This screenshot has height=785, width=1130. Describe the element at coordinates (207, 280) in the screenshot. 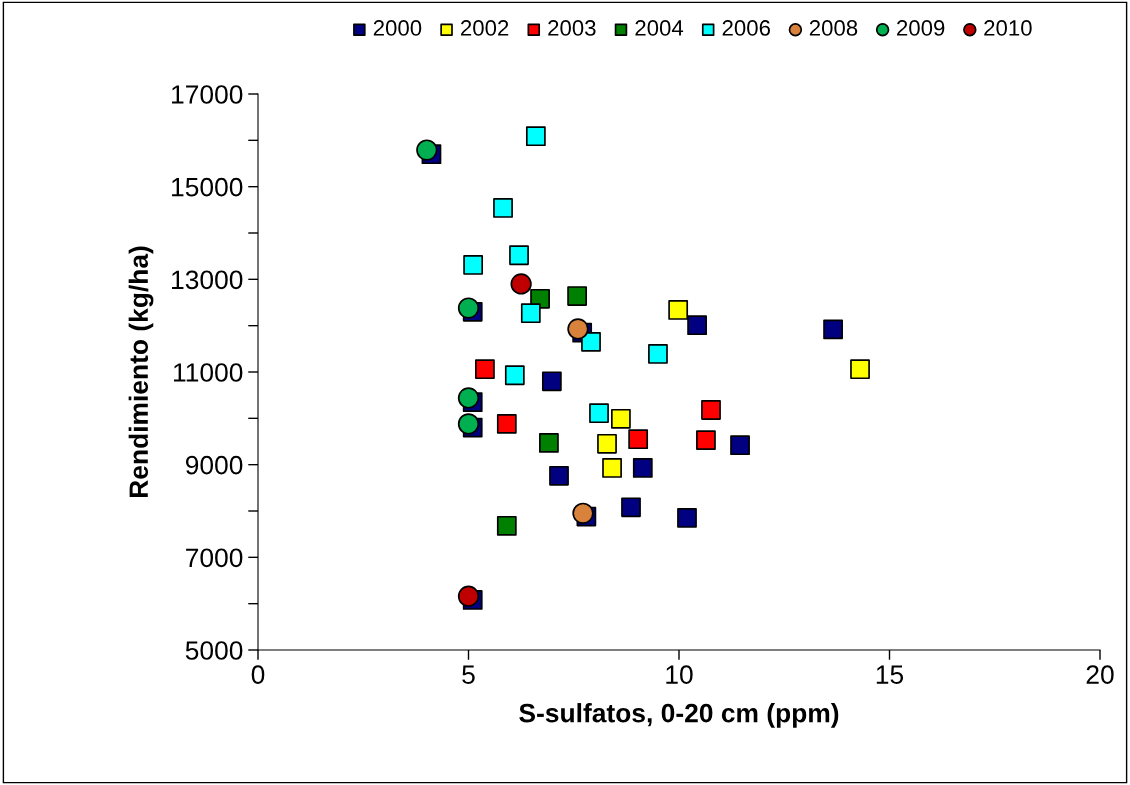

I see `y-tick-label: 13000` at that location.